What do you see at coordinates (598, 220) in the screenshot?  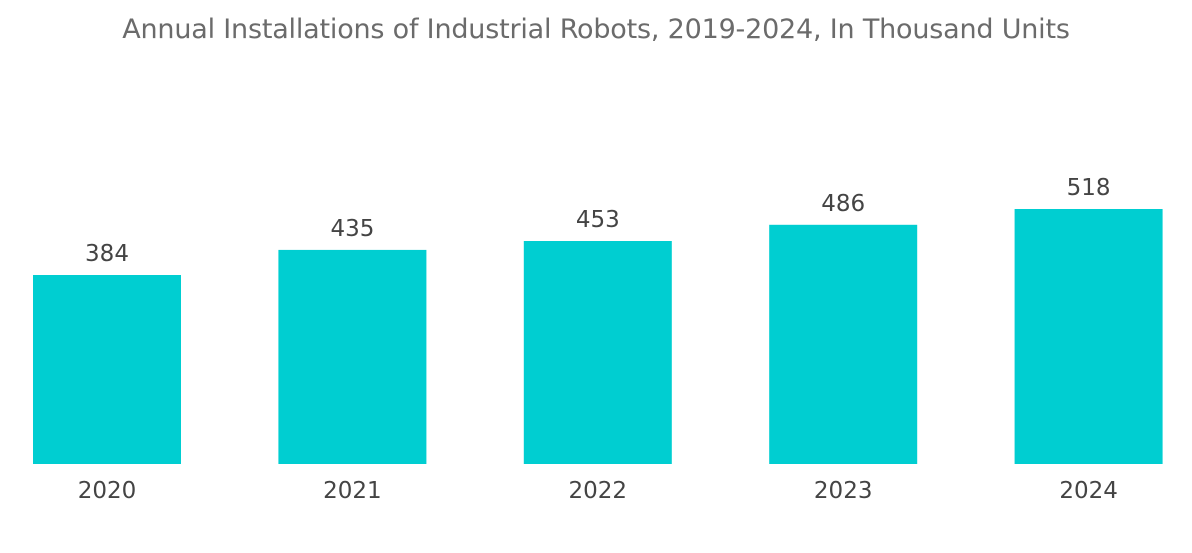 I see `data-label-2022: 453` at bounding box center [598, 220].